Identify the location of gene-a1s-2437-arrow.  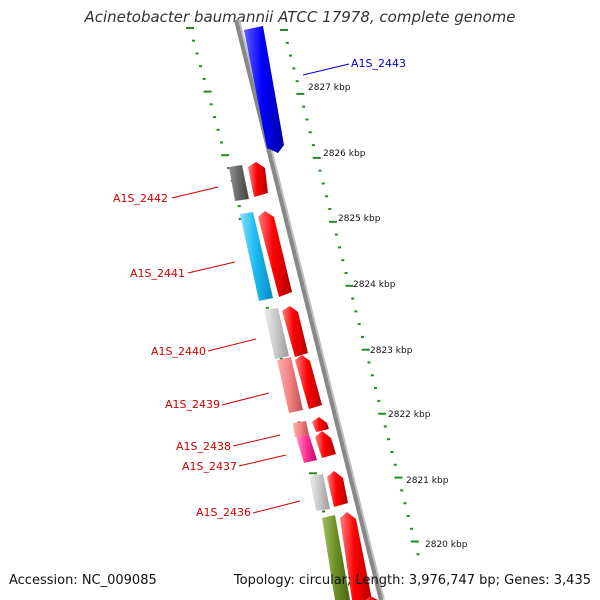
(325, 444).